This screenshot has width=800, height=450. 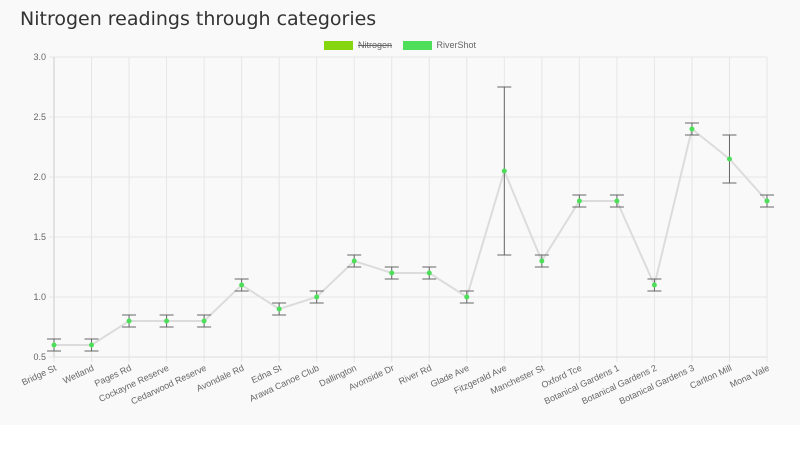 I want to click on x-tick-label: River Rd, so click(x=415, y=375).